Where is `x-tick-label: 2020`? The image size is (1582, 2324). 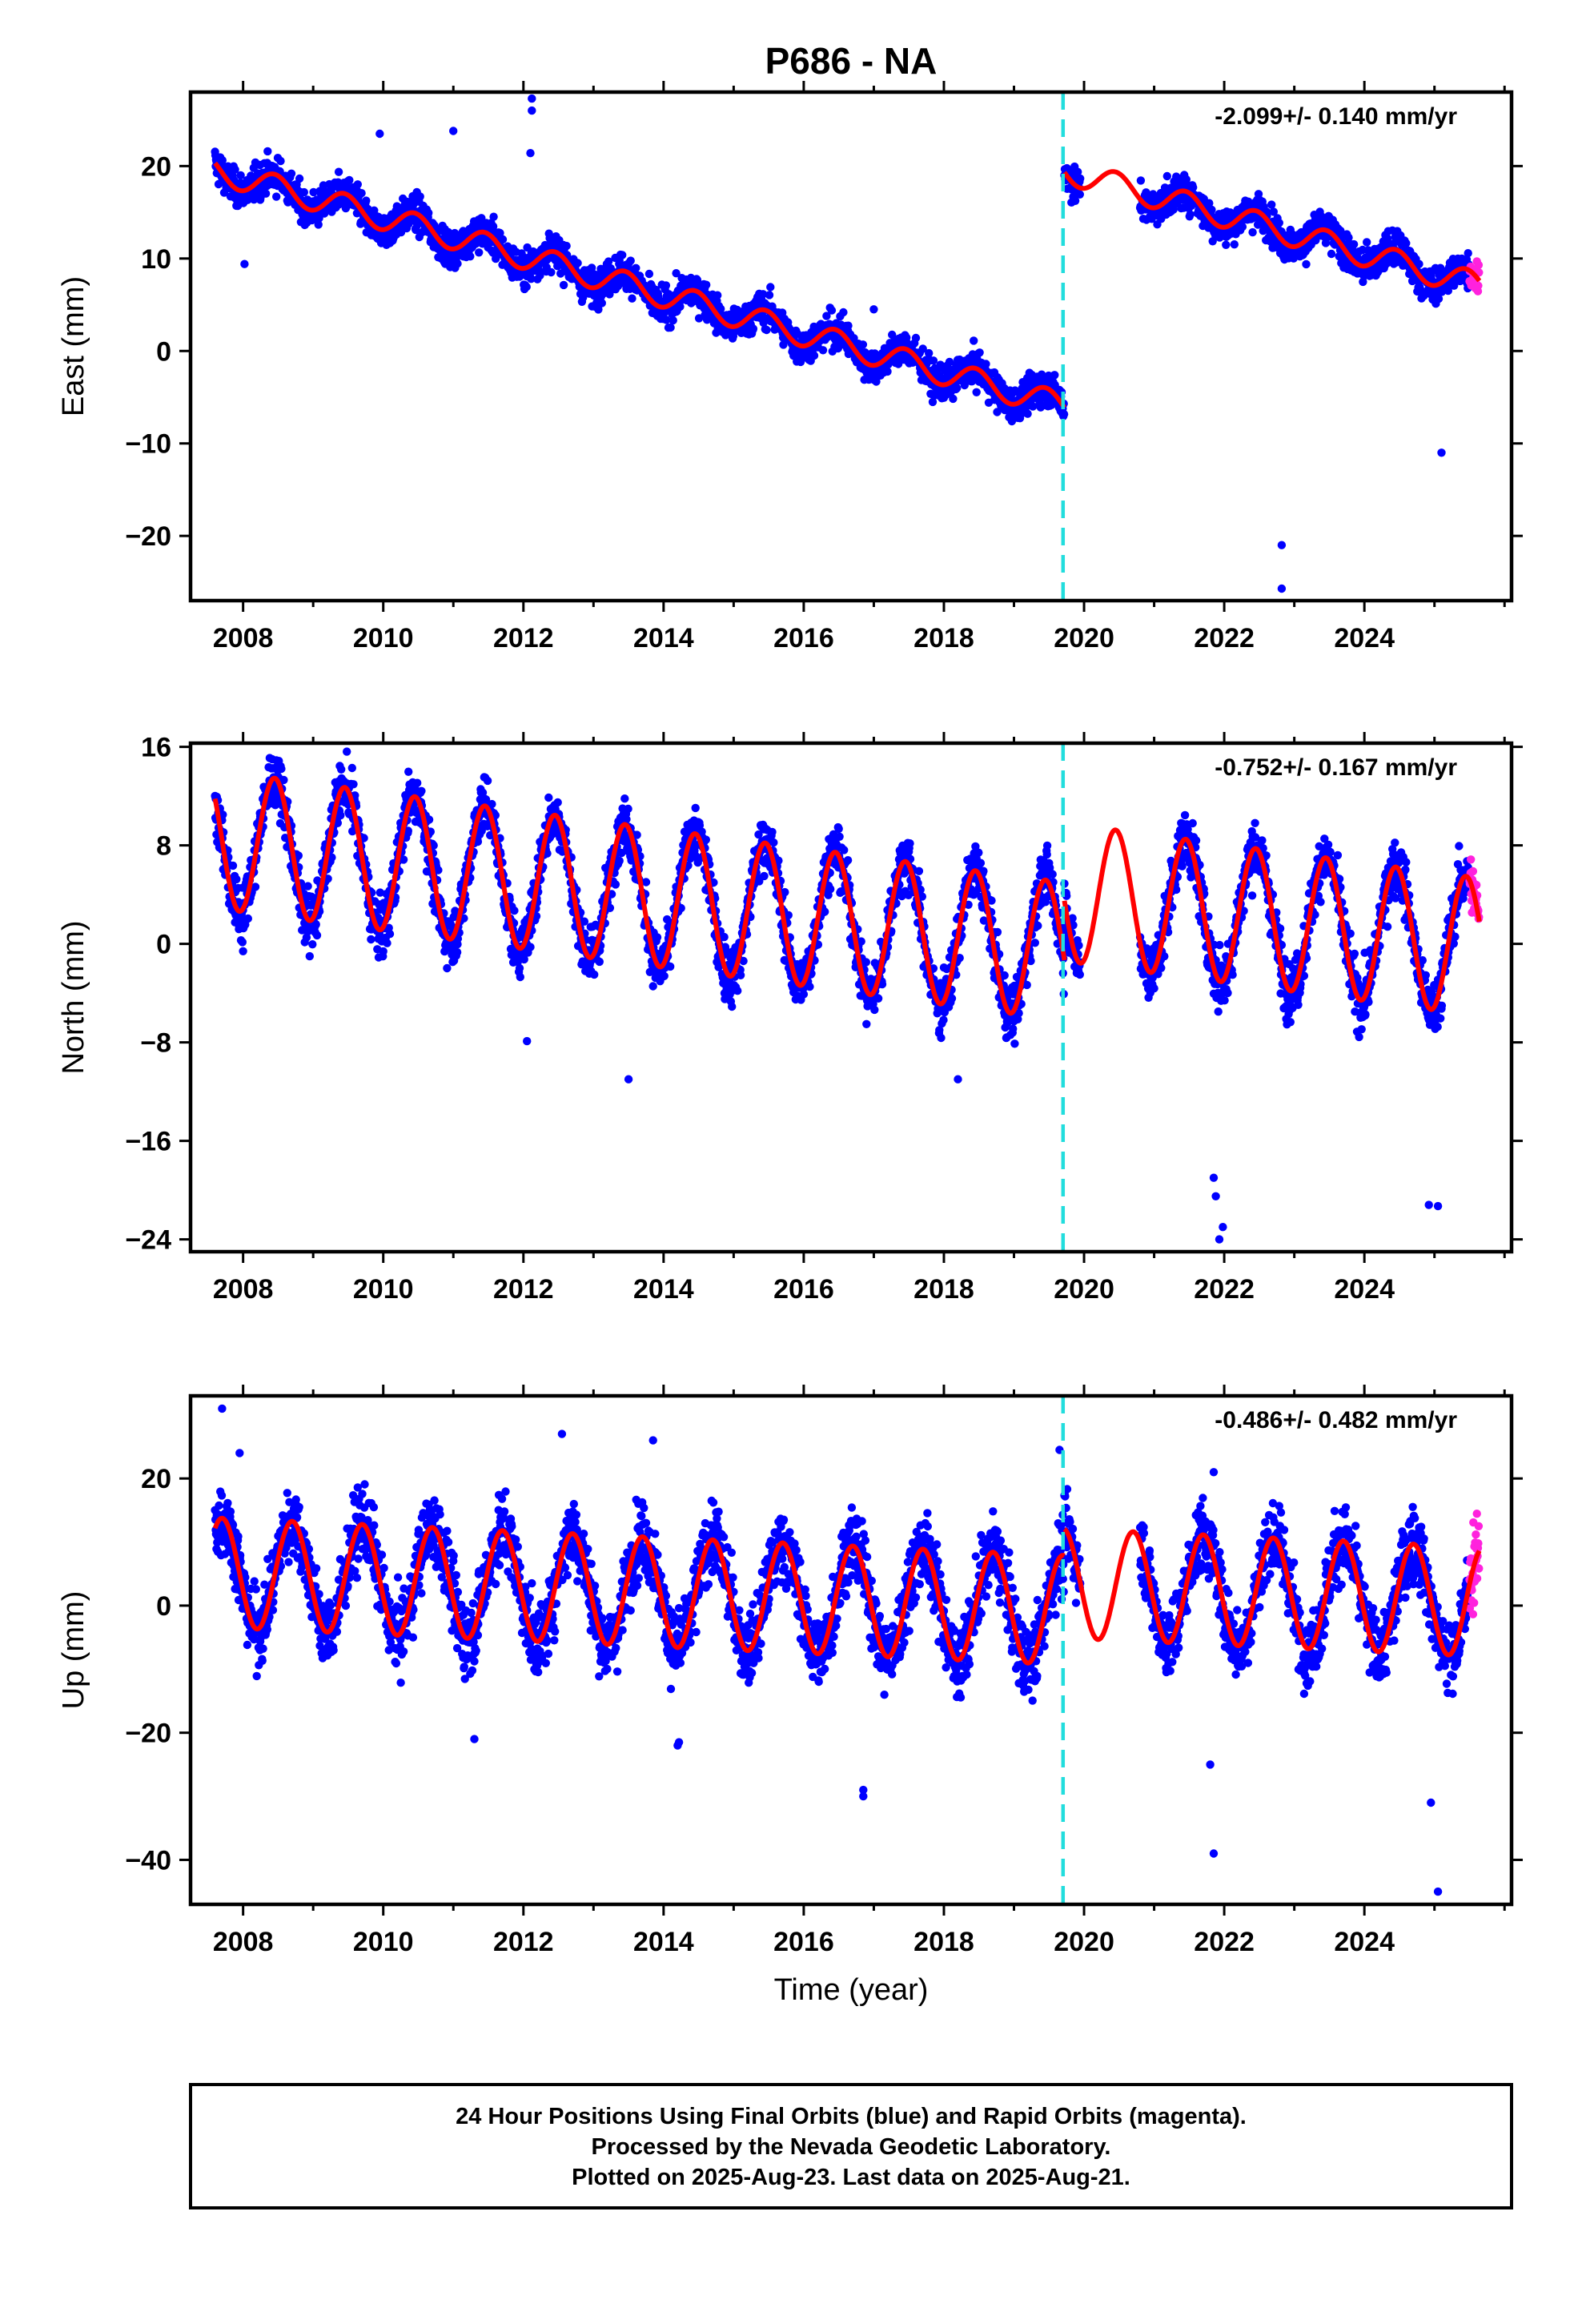 x-tick-label: 2020 is located at coordinates (1084, 638).